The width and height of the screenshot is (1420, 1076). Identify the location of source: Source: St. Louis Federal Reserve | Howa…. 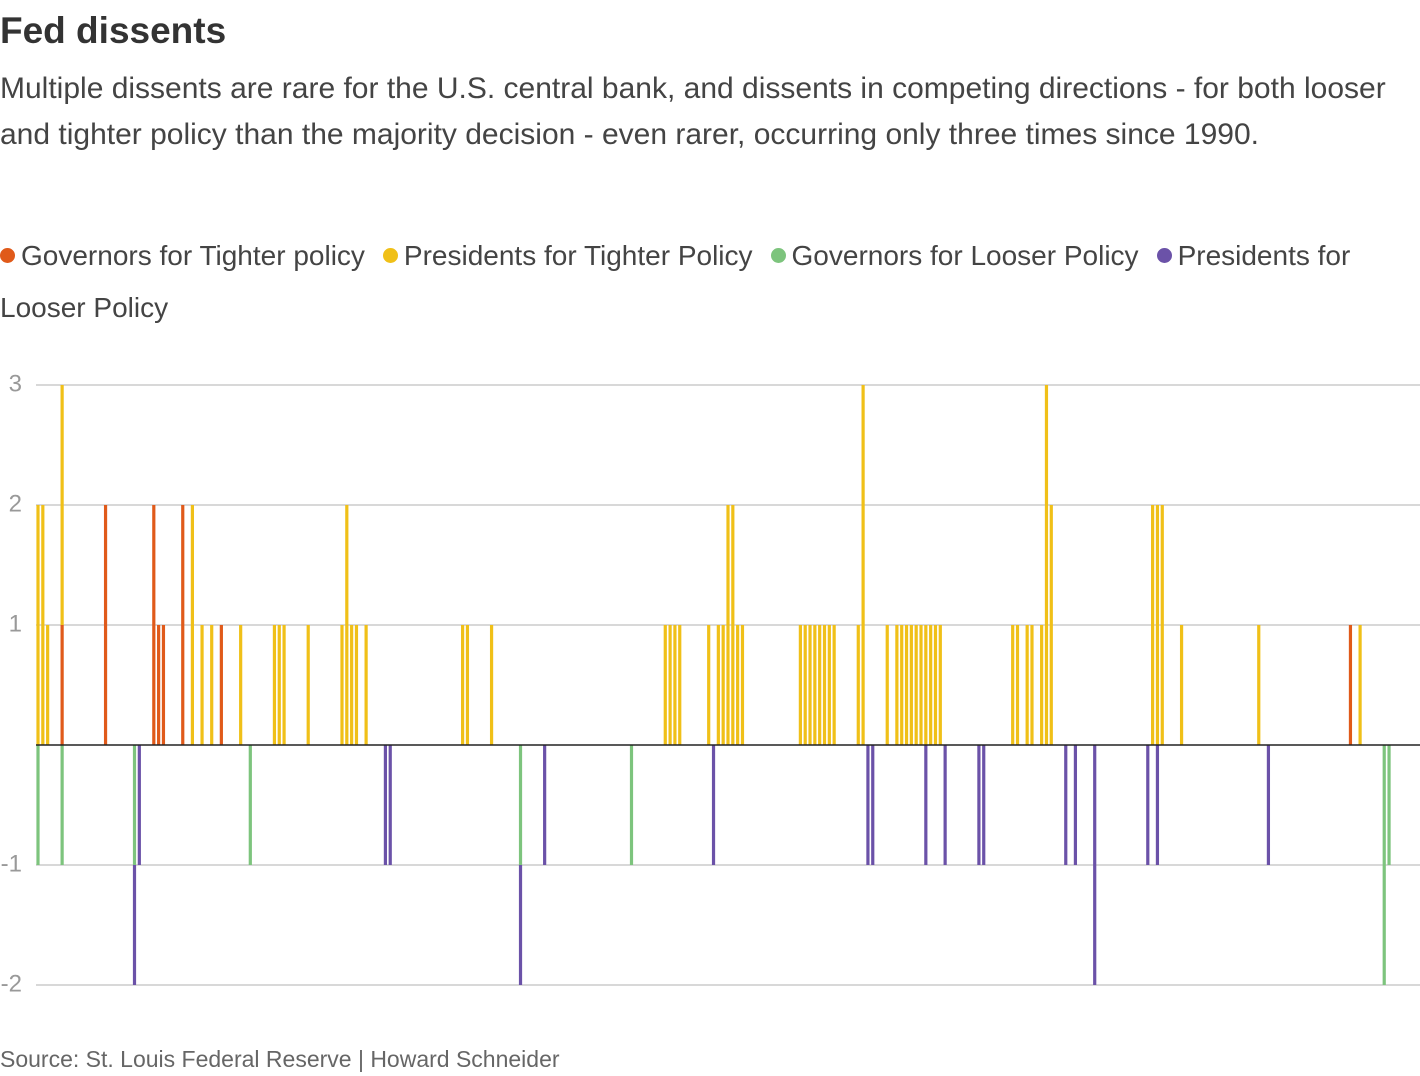
(280, 1059).